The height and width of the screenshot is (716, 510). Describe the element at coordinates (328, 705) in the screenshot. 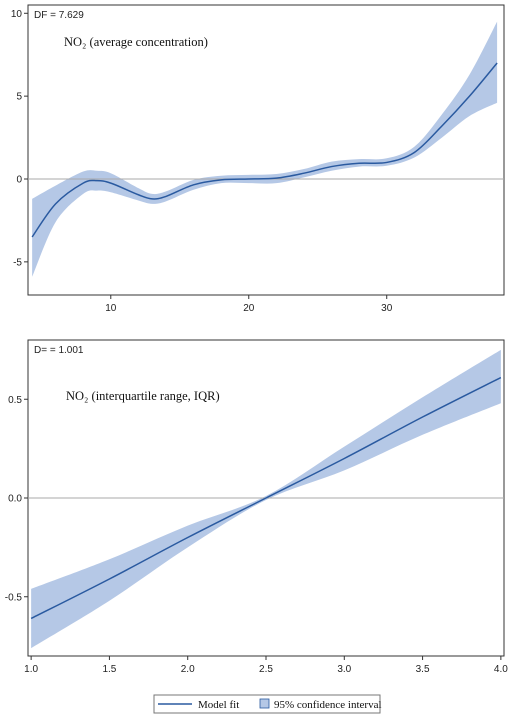

I see `legend-confidence-label: 95% confidence interval` at that location.